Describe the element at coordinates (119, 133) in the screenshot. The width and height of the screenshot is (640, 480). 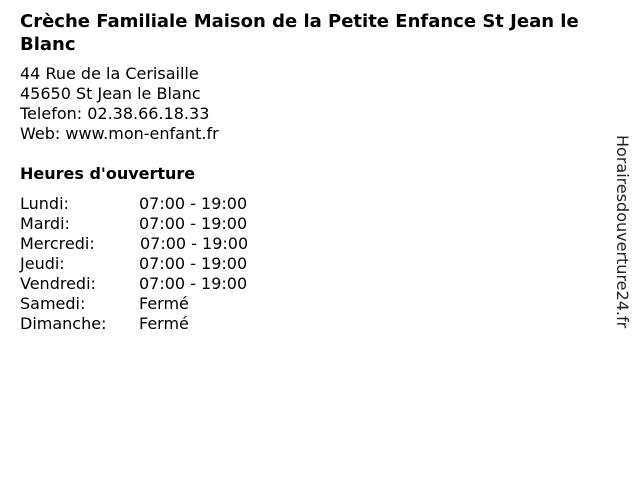
I see `address-web: Web: www.mon-enfant.fr` at that location.